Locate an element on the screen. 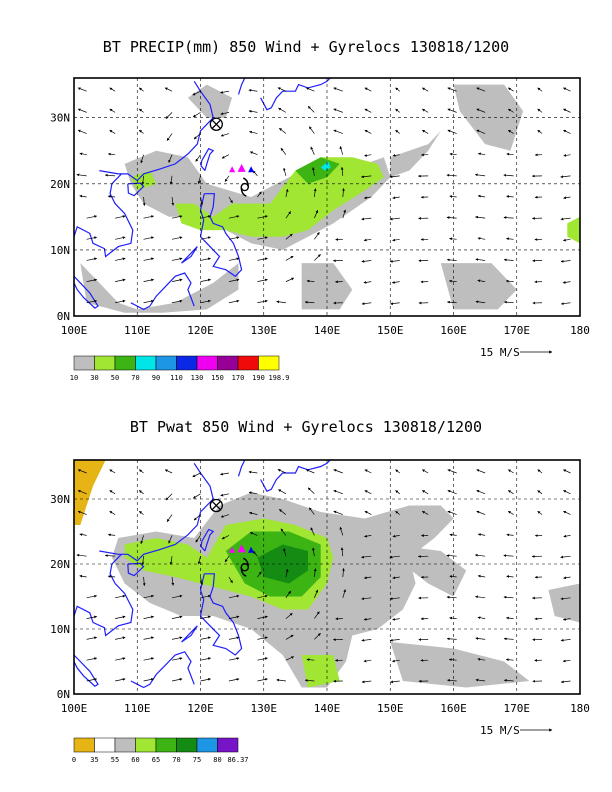  colorbar-label: 70 is located at coordinates (176, 760).